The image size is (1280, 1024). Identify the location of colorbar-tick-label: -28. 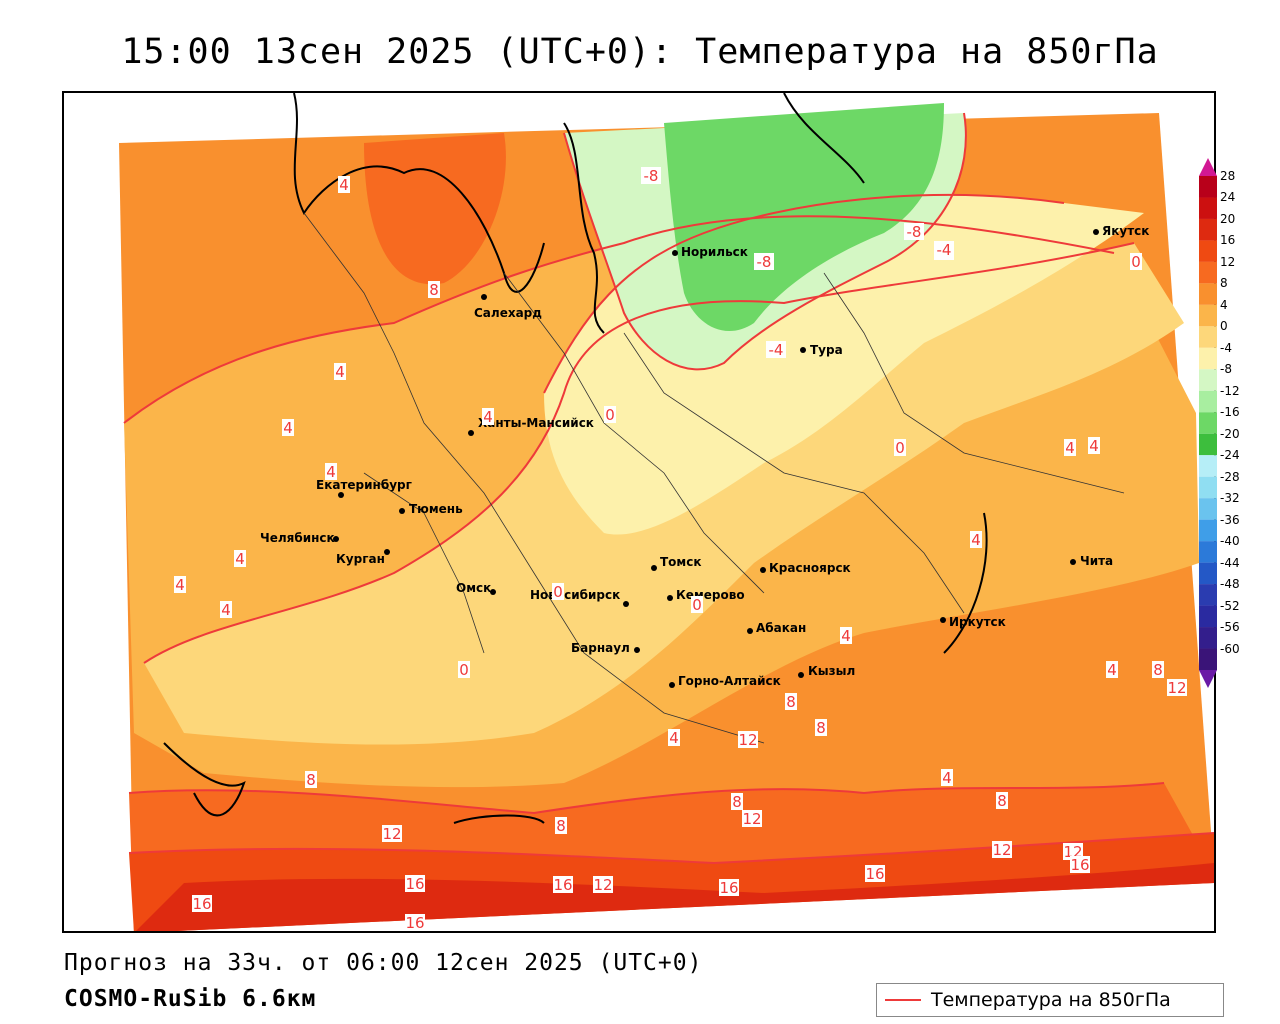
(1230, 476).